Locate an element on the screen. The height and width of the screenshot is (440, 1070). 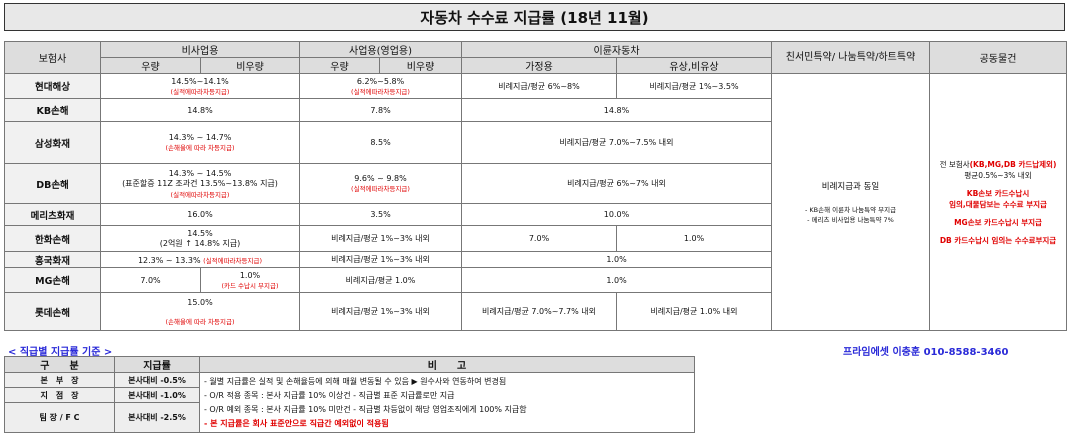
legend-header-rate: 지급률 is located at coordinates (157, 364).